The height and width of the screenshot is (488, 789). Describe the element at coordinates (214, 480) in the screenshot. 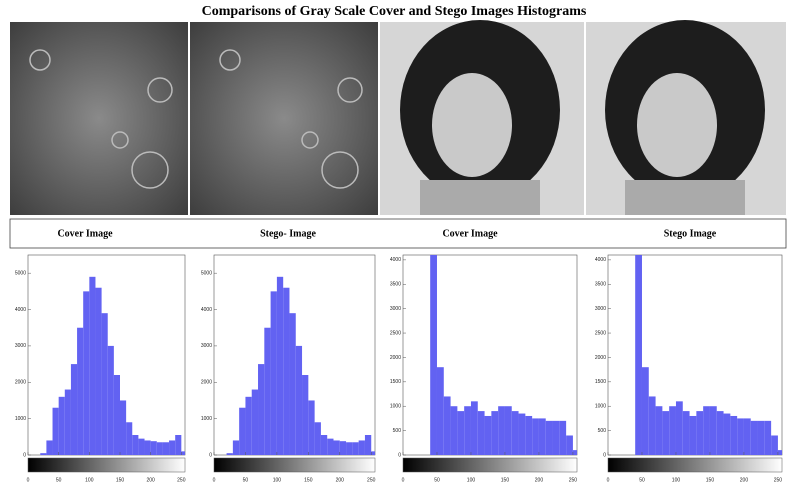

I see `x-tick-label: 0` at that location.